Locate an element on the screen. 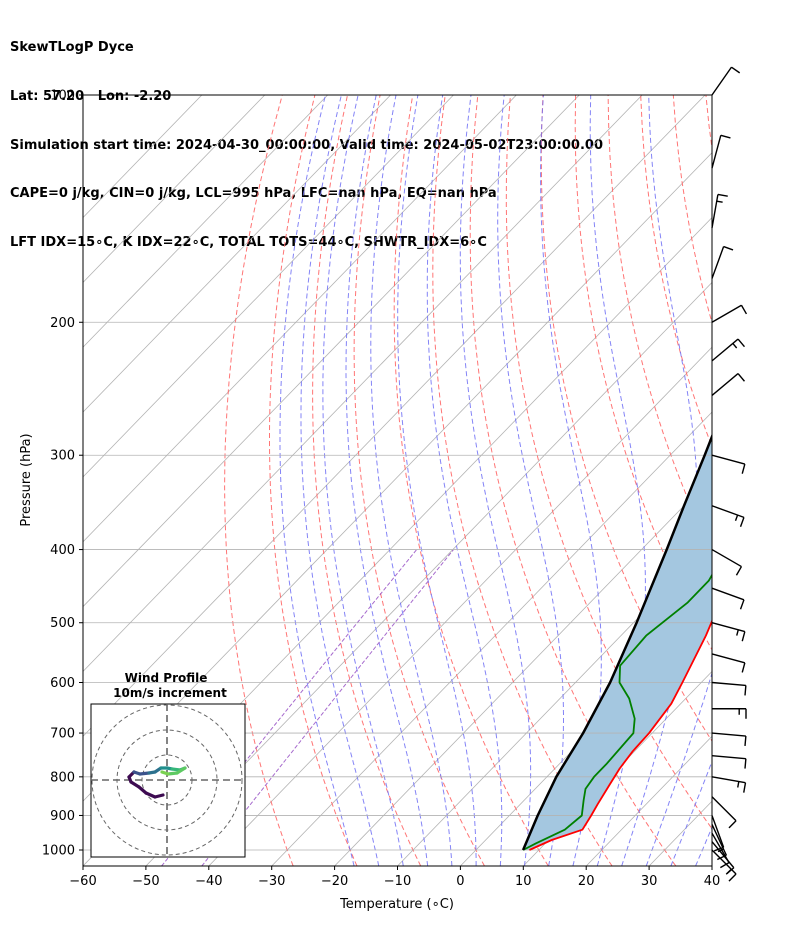 This screenshot has height=937, width=794. parcel-line is located at coordinates (616, 642).